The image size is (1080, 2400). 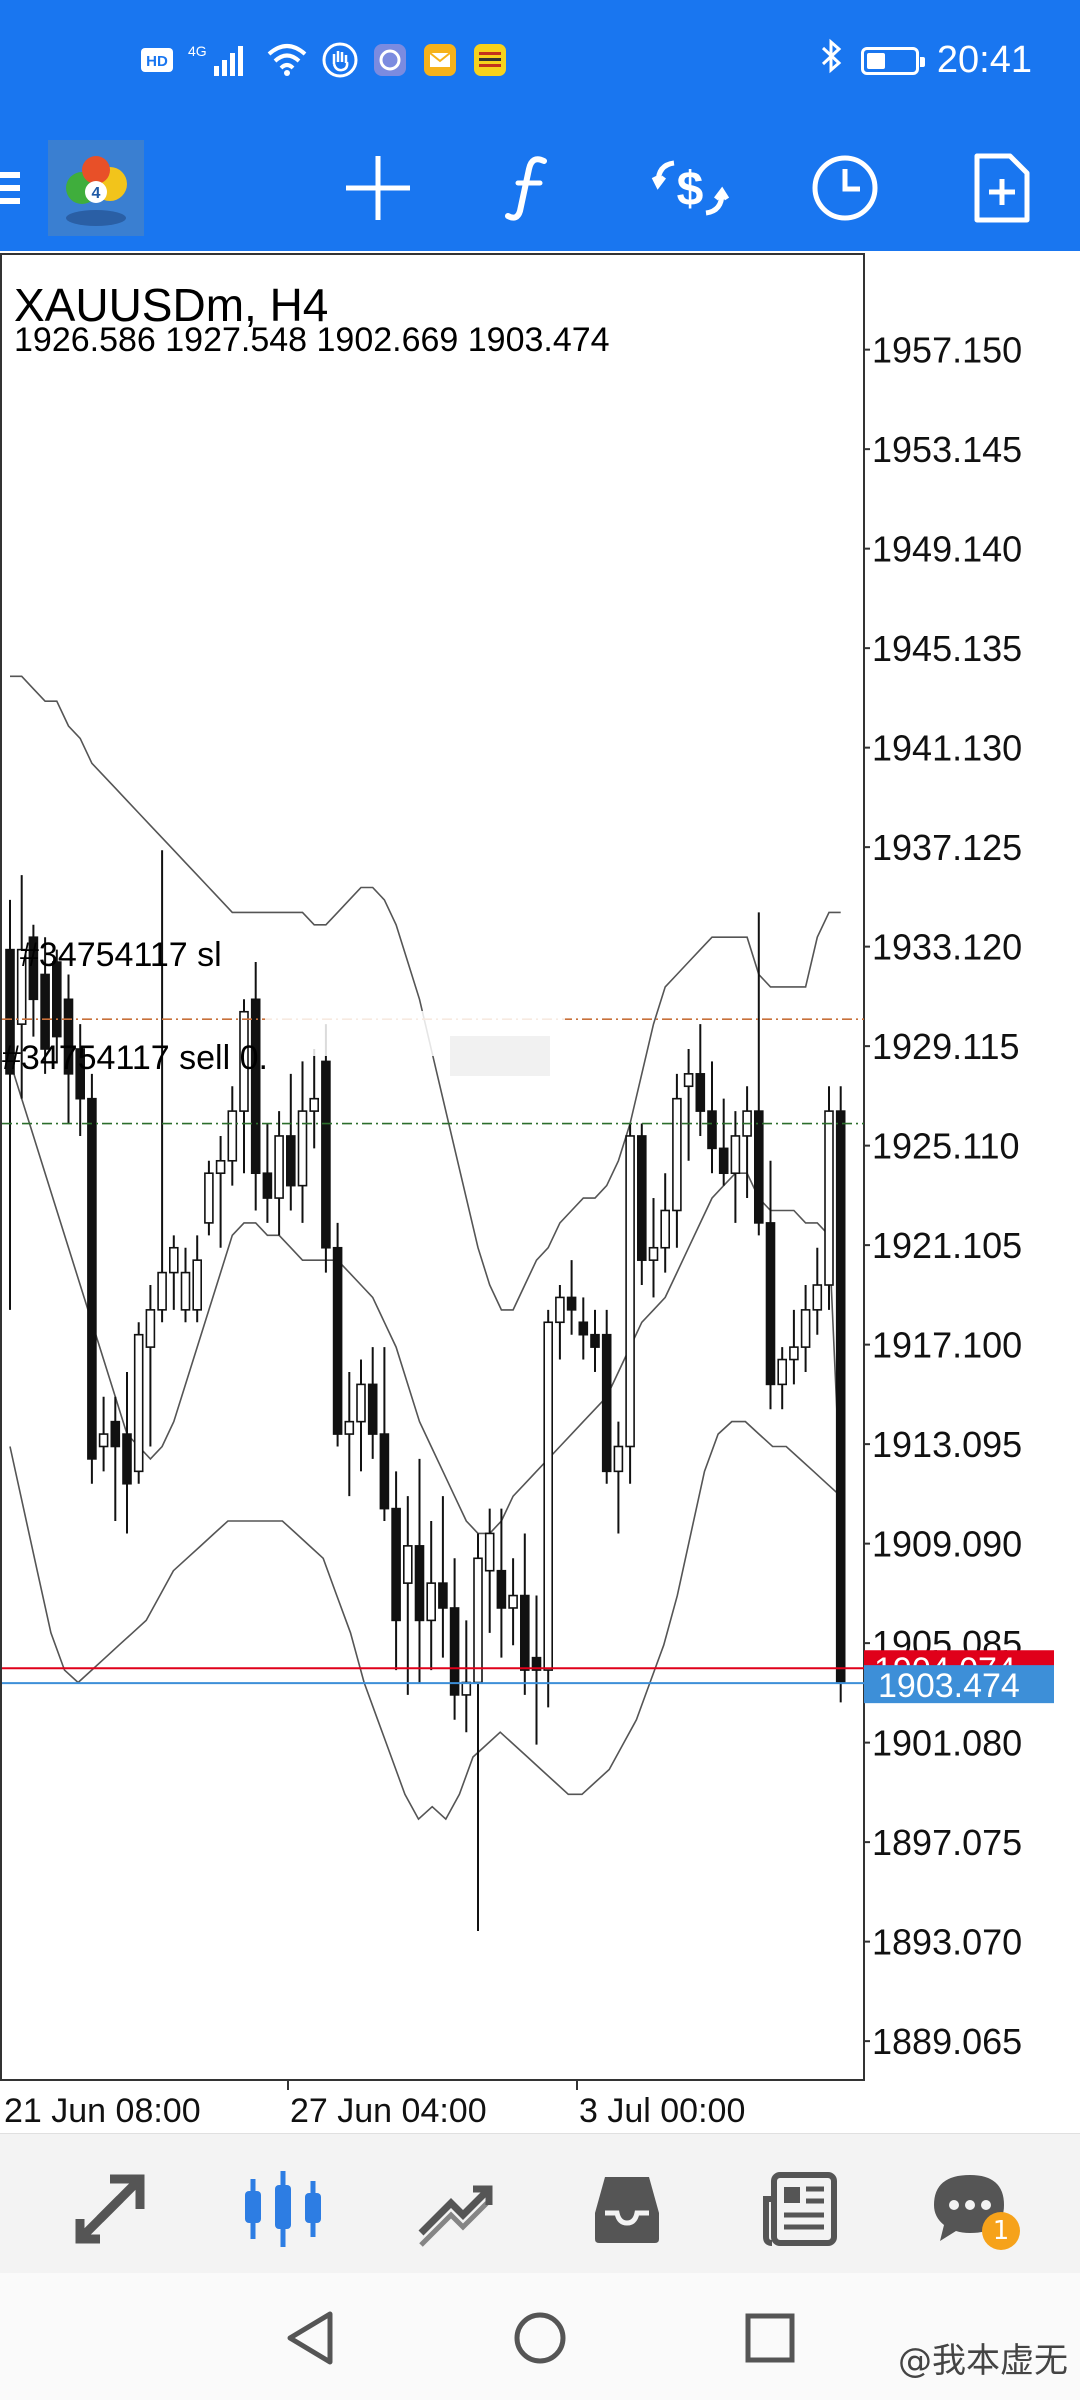 I want to click on price-label: 1921.105, so click(x=947, y=1245).